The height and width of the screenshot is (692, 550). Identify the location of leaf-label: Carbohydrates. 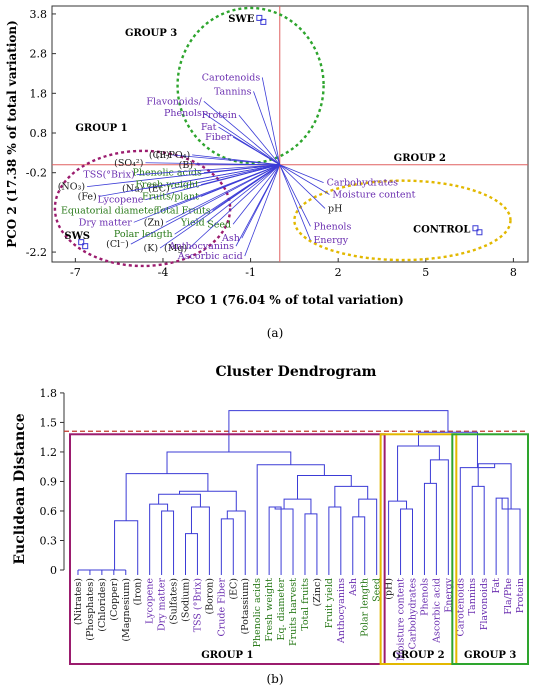
(413, 613).